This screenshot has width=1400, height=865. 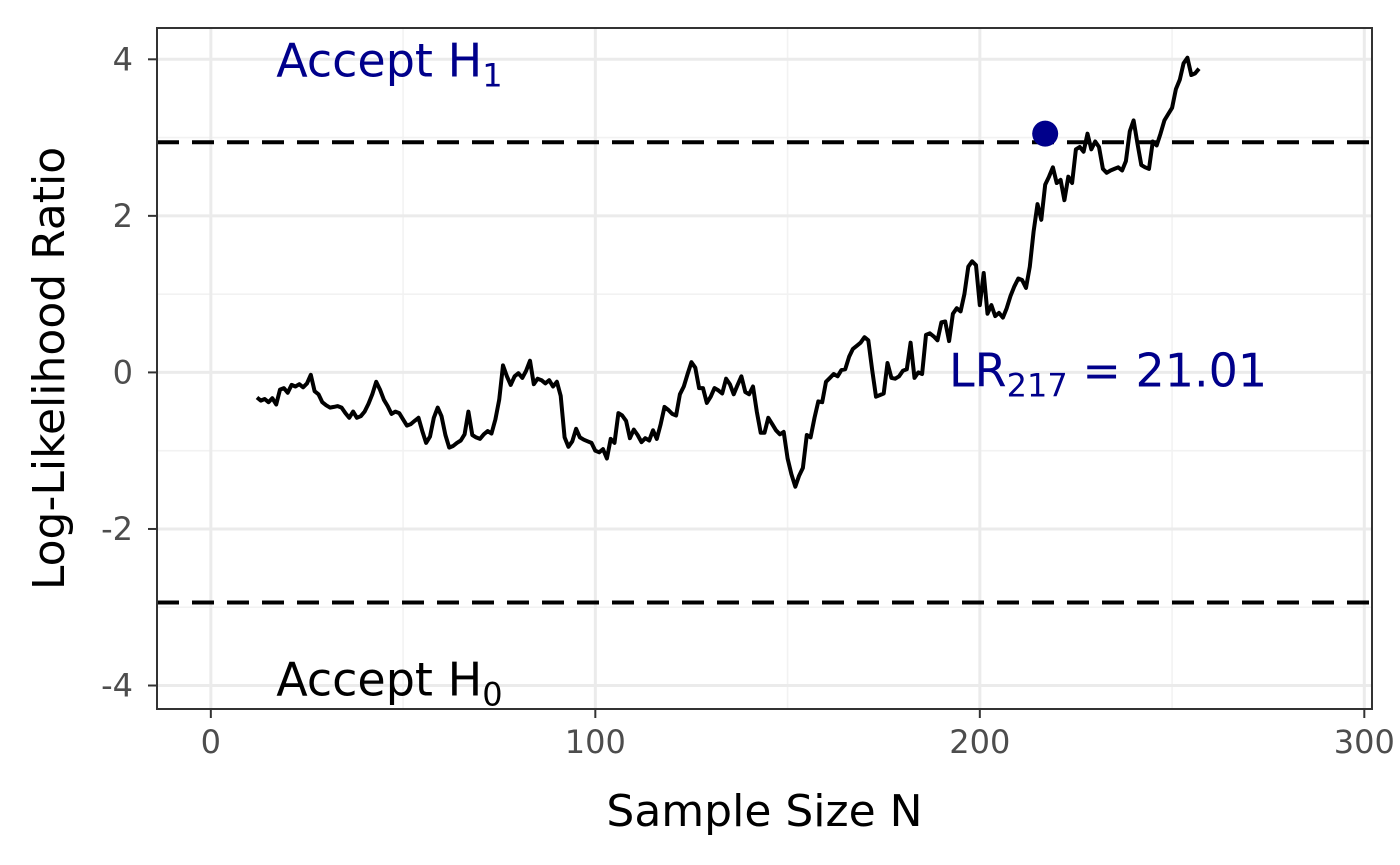 I want to click on accept-h1-annotation: Accept H1, so click(x=389, y=63).